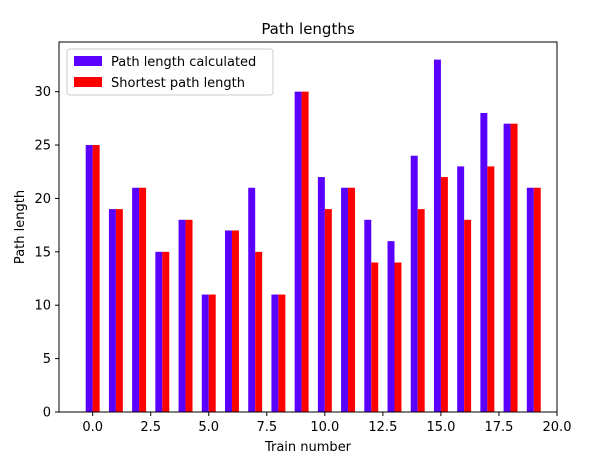 This screenshot has height=459, width=599. I want to click on y-tick-label: 5, so click(47, 359).